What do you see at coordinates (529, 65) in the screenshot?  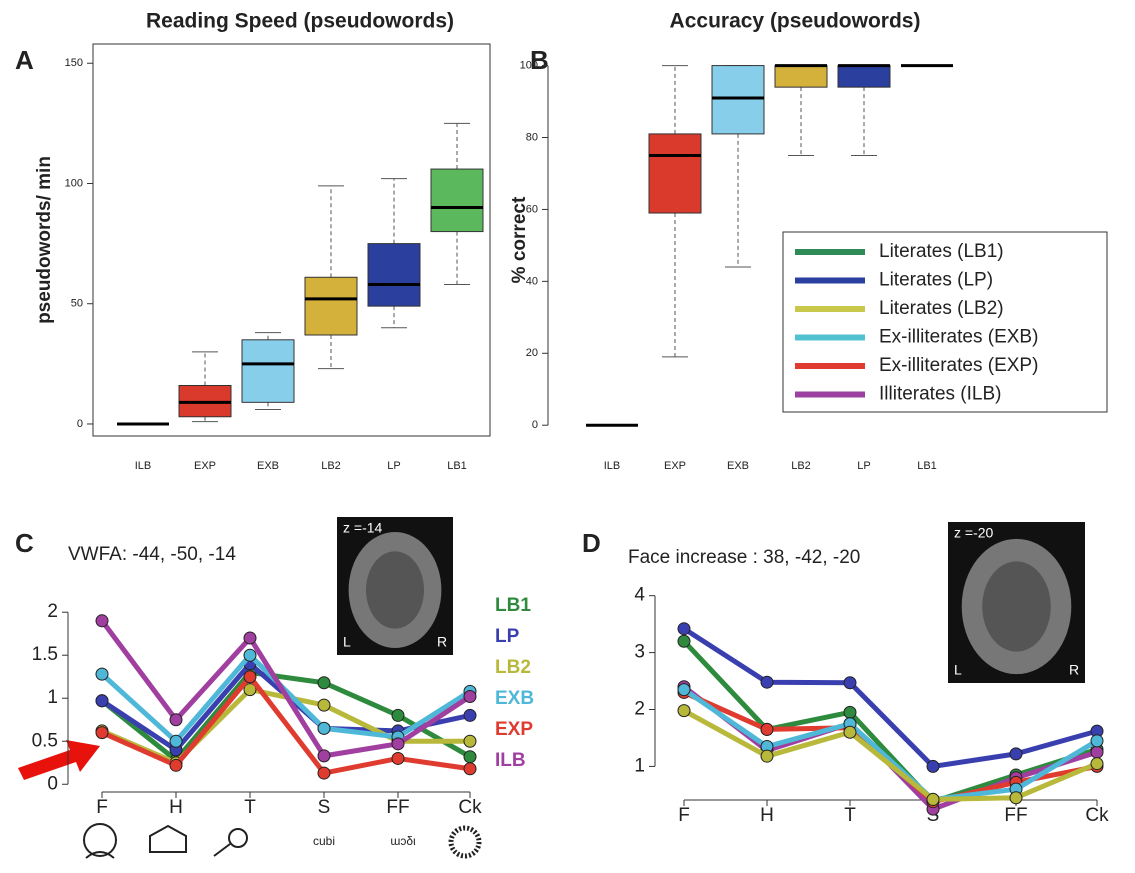 I see `y-tick-label: 100` at bounding box center [529, 65].